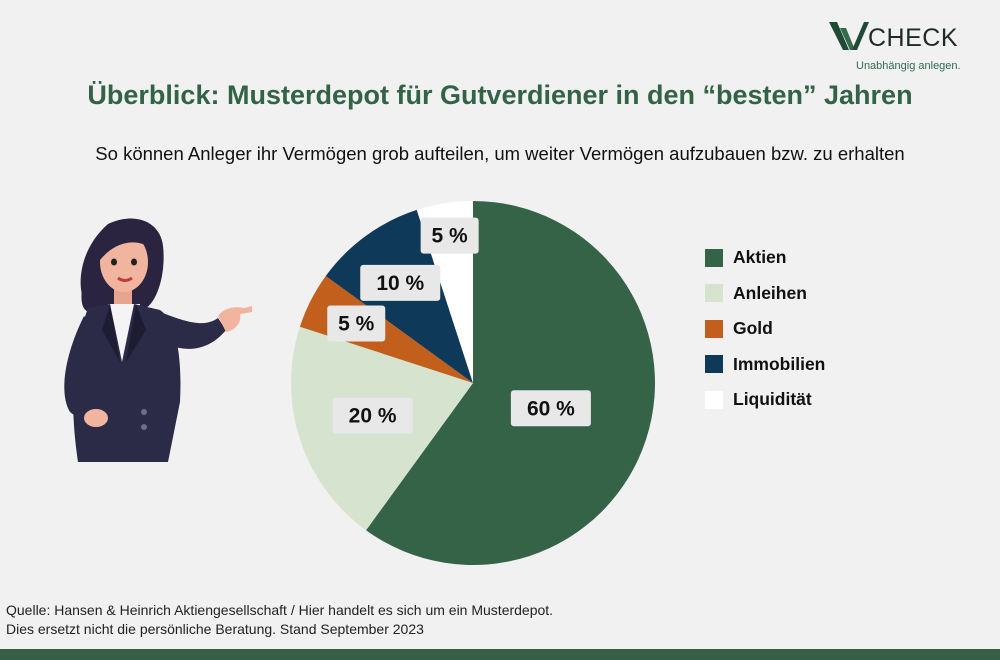  I want to click on slice-label-anleihen: 20 %, so click(373, 416).